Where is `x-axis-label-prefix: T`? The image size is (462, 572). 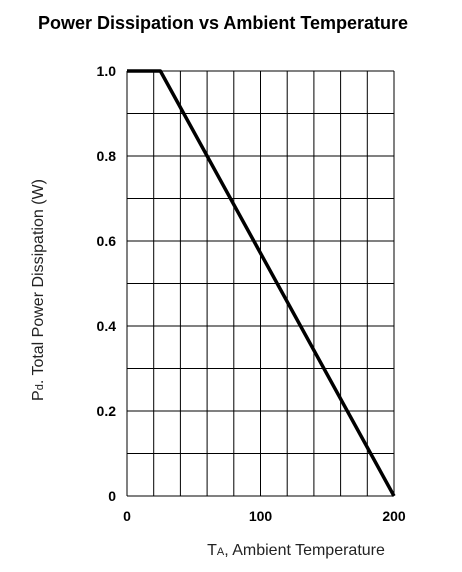
x-axis-label-prefix: T is located at coordinates (212, 550).